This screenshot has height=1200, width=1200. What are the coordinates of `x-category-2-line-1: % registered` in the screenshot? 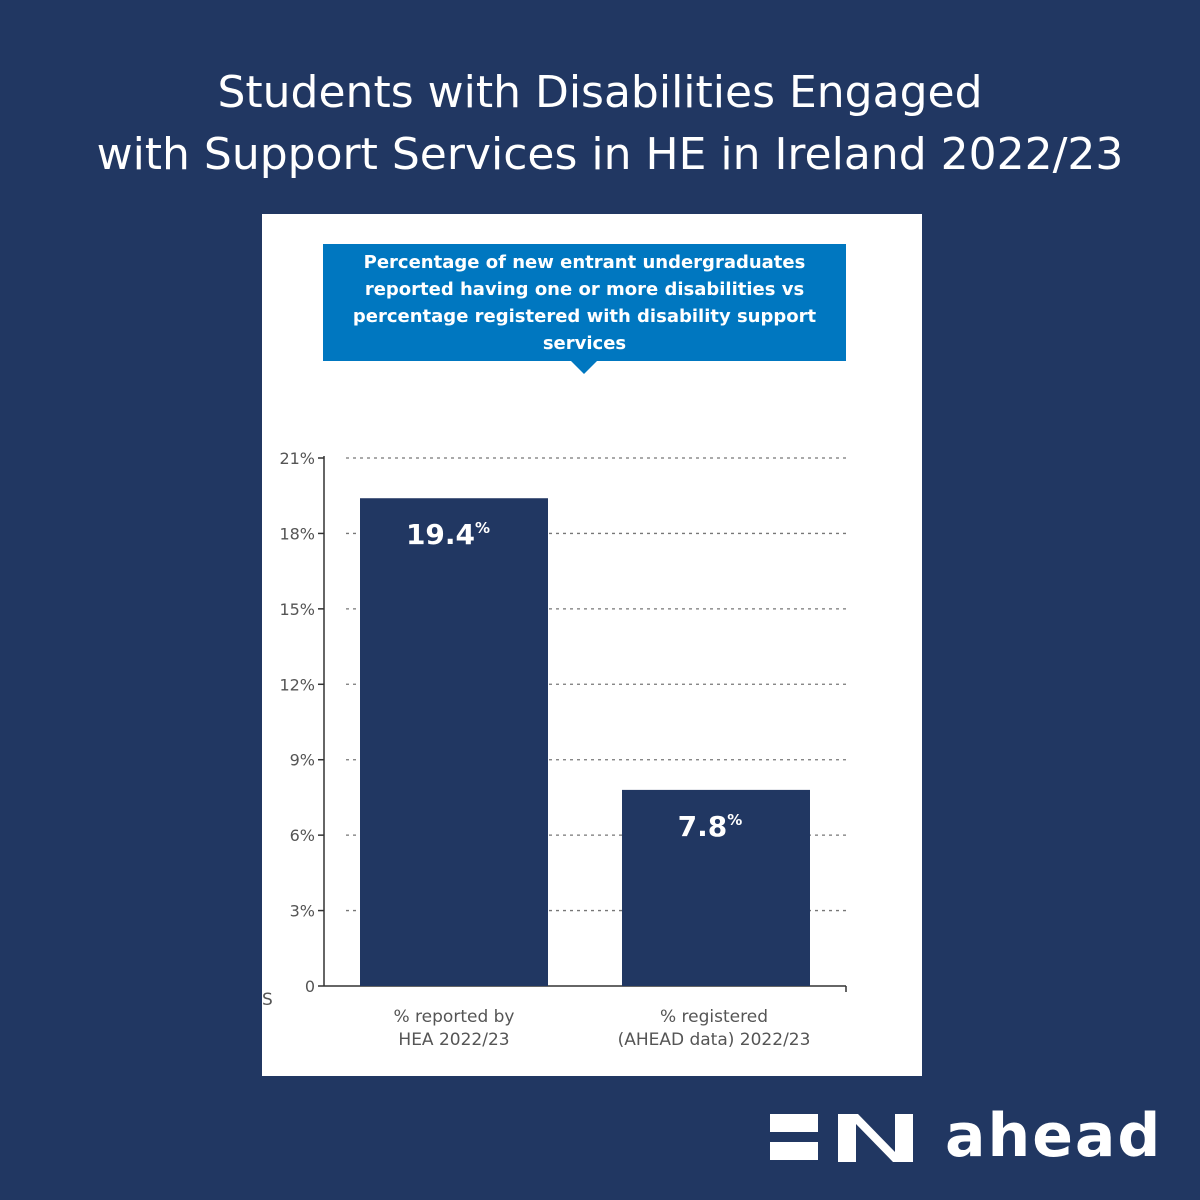 It's located at (714, 1017).